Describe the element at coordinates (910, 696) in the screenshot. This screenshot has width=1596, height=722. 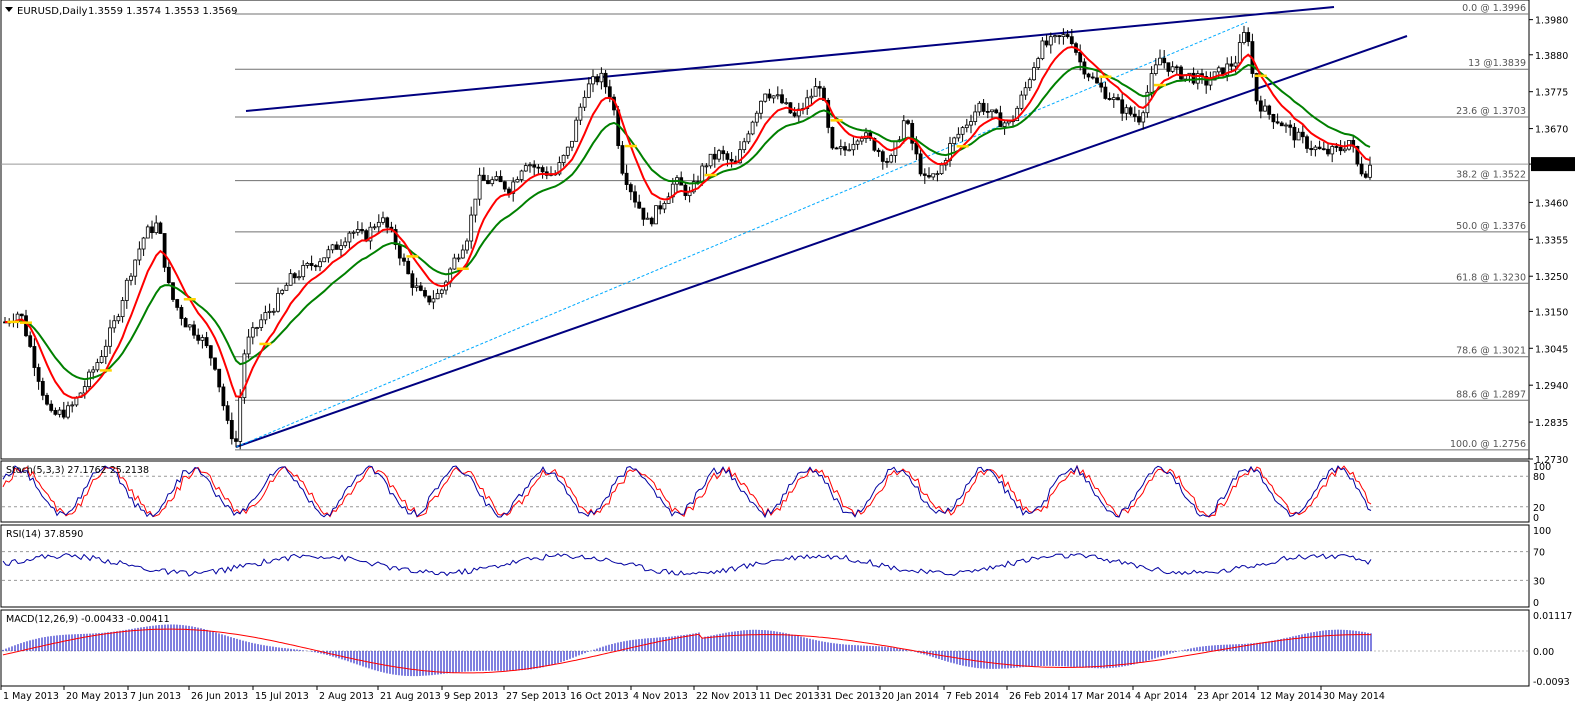
I see `date-tick-label: 20 Jan 2014` at that location.